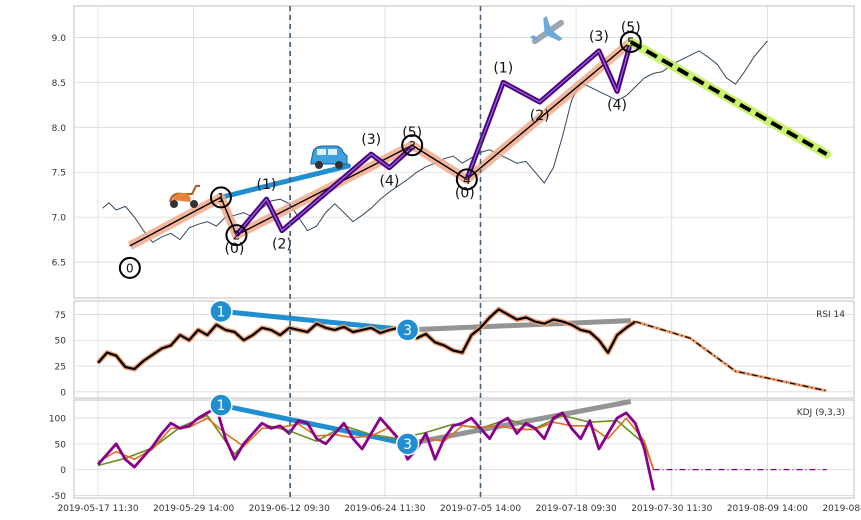 The image size is (861, 520). Describe the element at coordinates (284, 181) in the screenshot. I see `price-trend-line` at that location.